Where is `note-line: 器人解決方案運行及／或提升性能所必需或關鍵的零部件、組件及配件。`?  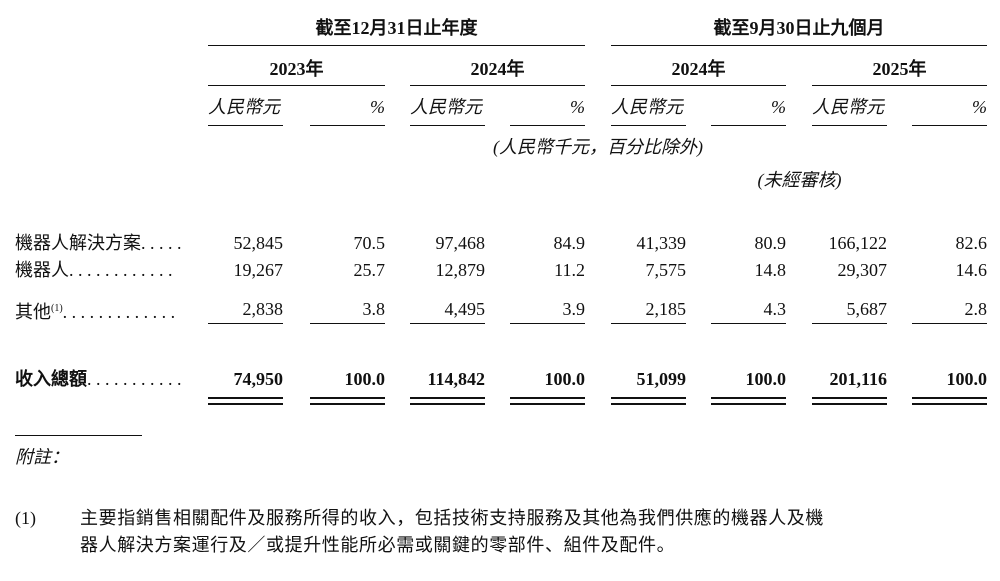
note-line: 器人解決方案運行及／或提升性能所必需或關鍵的零部件、組件及配件。 is located at coordinates (378, 545).